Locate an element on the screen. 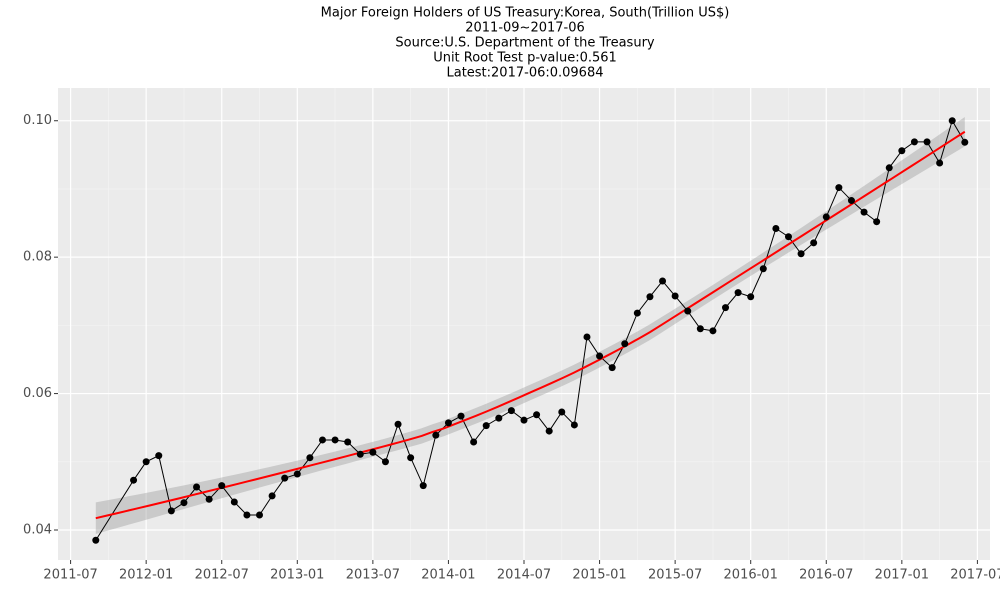 Image resolution: width=1000 pixels, height=604 pixels. y-tick-label: 0.08 is located at coordinates (37, 257).